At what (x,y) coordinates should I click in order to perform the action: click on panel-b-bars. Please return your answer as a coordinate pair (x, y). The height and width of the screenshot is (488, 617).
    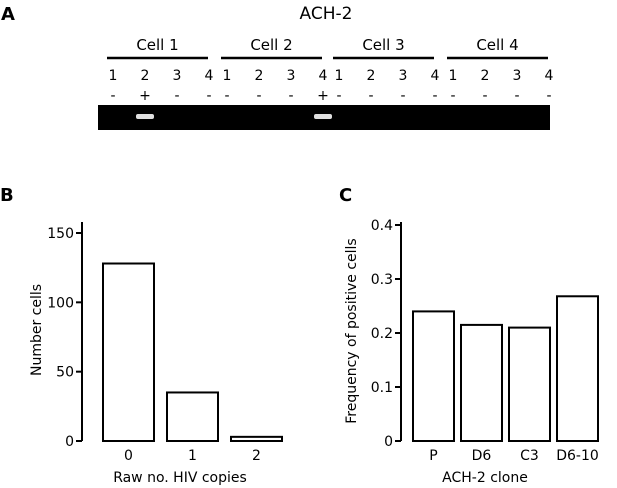
    Looking at the image, I should click on (192, 352).